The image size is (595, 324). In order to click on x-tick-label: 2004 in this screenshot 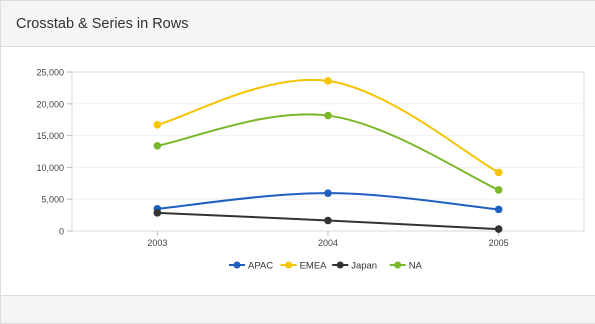, I will do `click(328, 243)`.